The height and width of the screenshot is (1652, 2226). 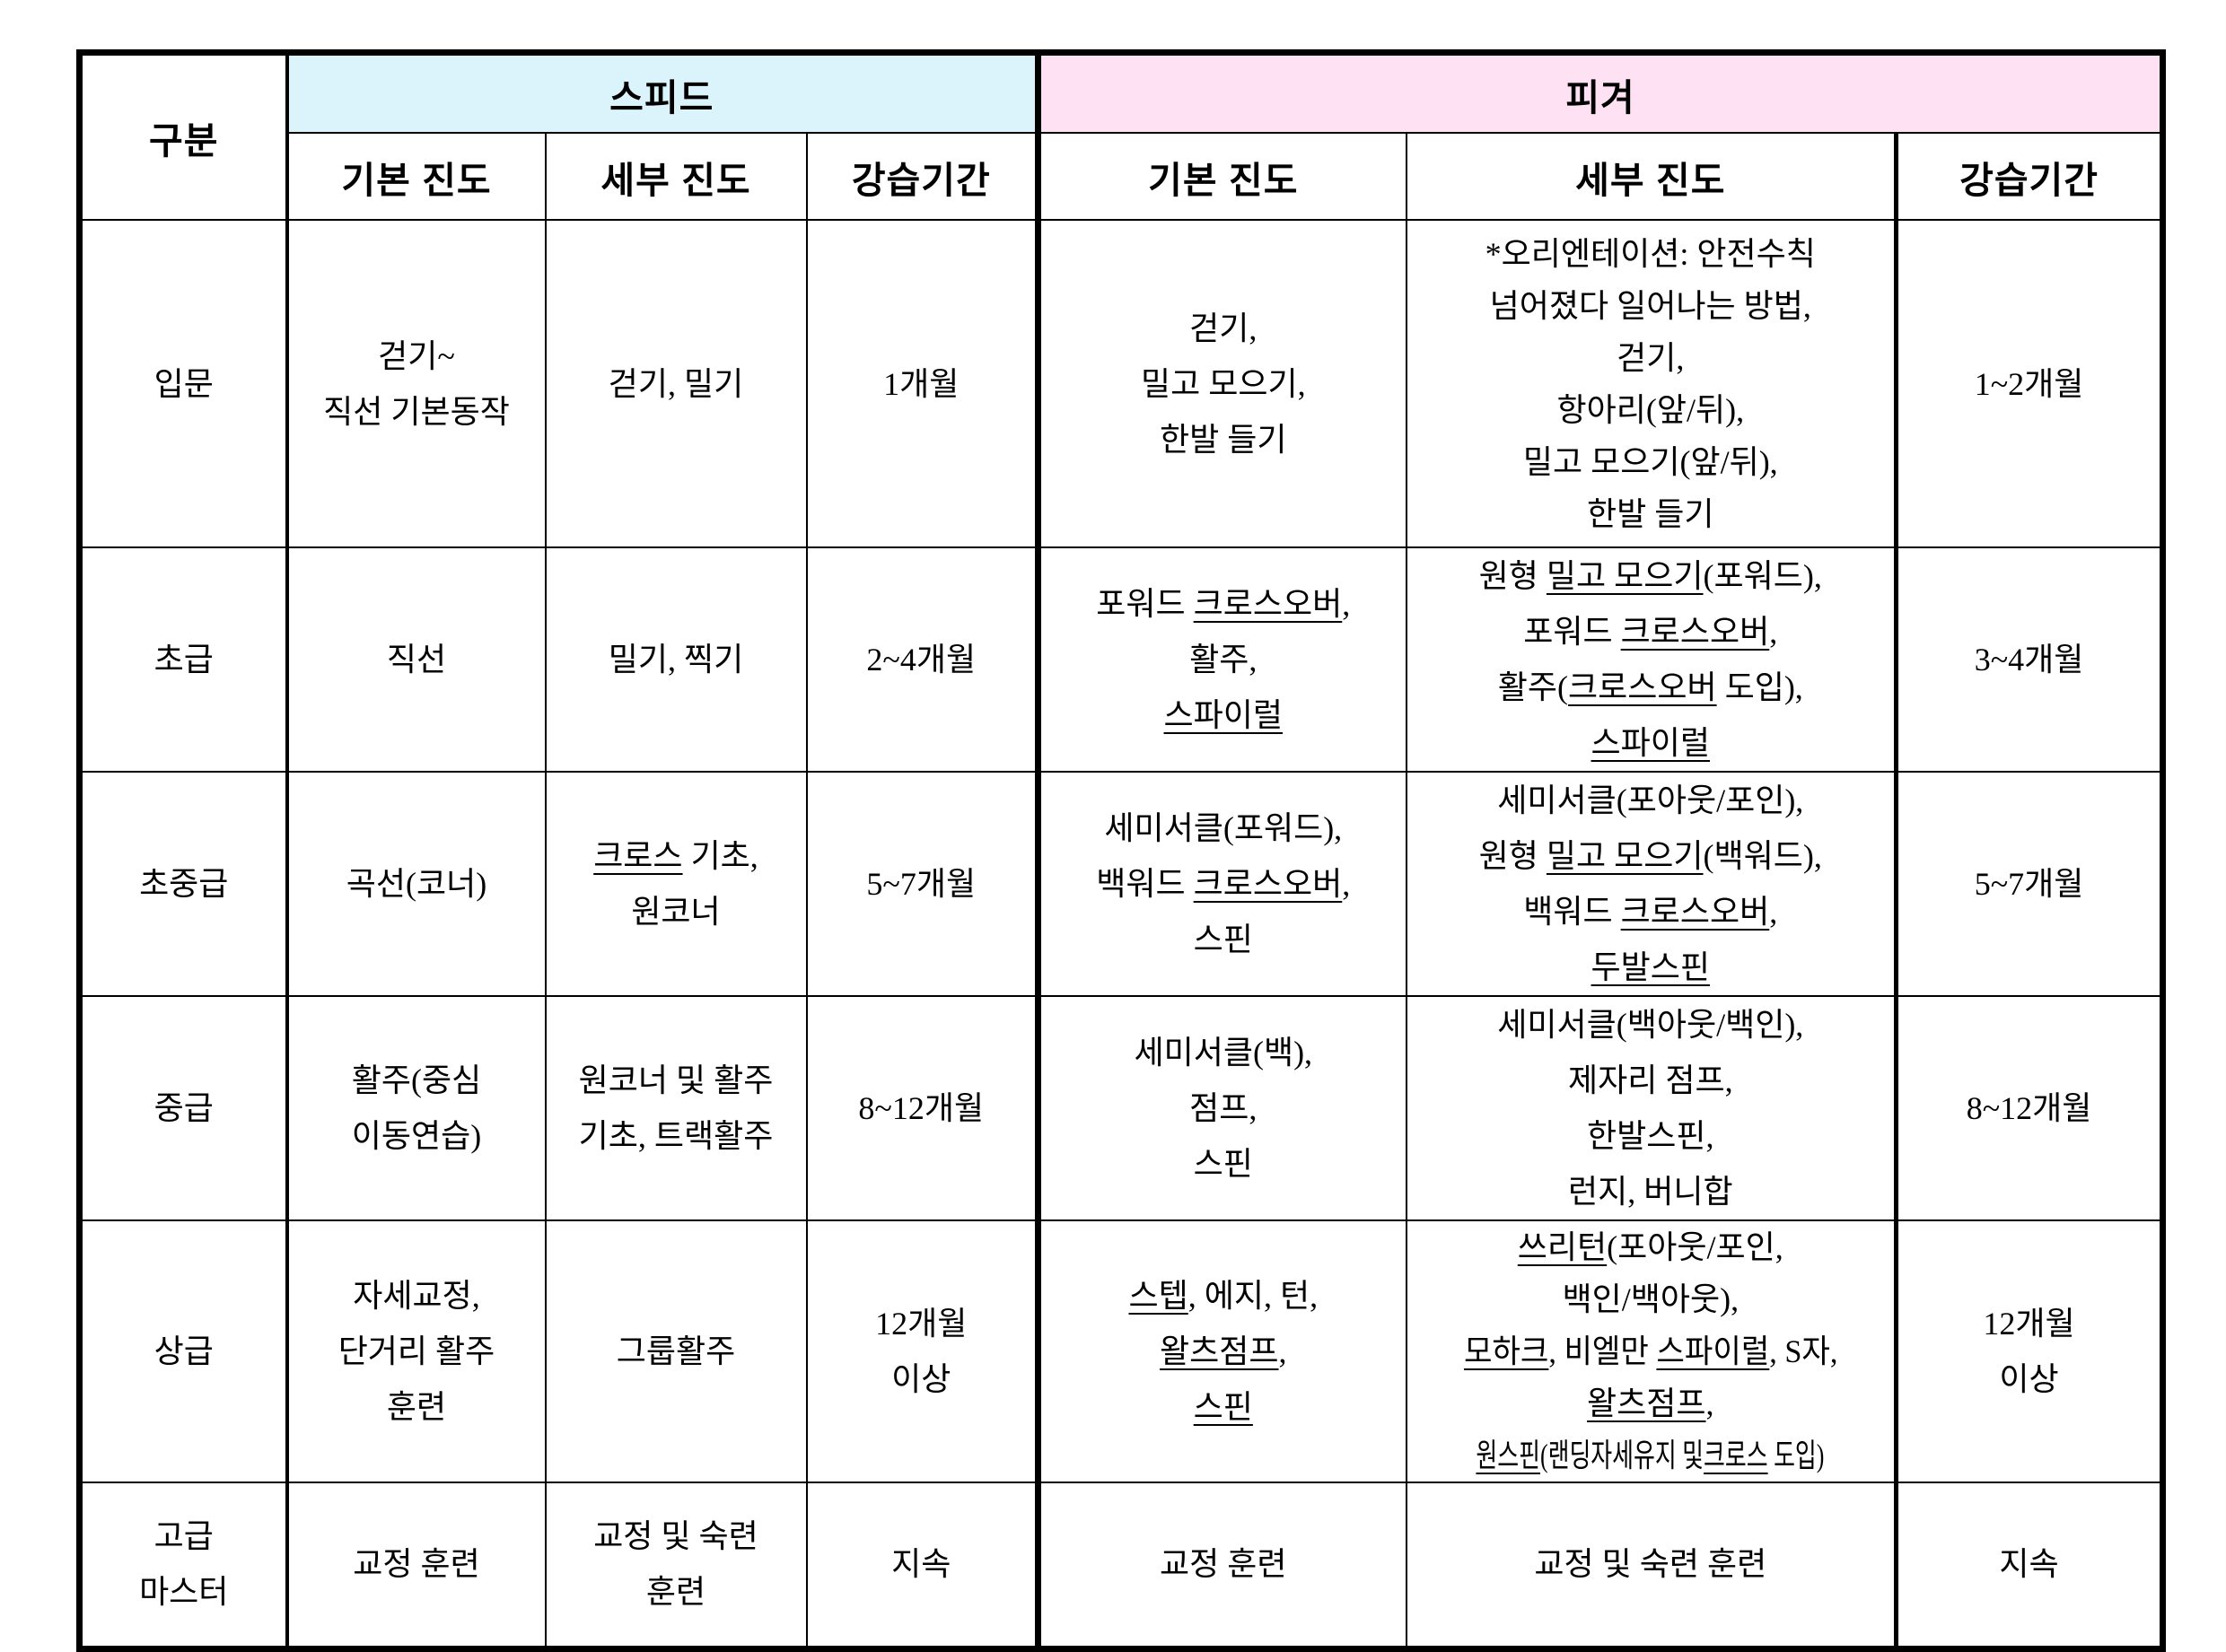 I want to click on text-segment: 훈련, so click(x=676, y=1592).